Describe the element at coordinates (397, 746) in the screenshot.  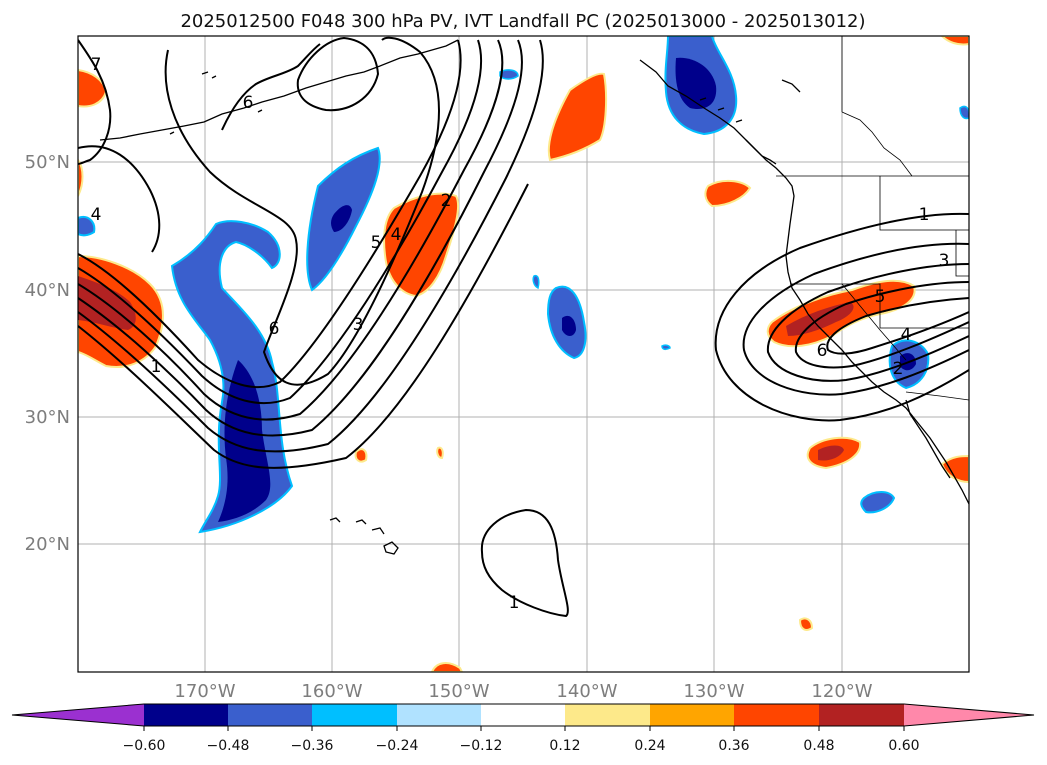
I see `colorbar-tick-label: −0.24` at that location.